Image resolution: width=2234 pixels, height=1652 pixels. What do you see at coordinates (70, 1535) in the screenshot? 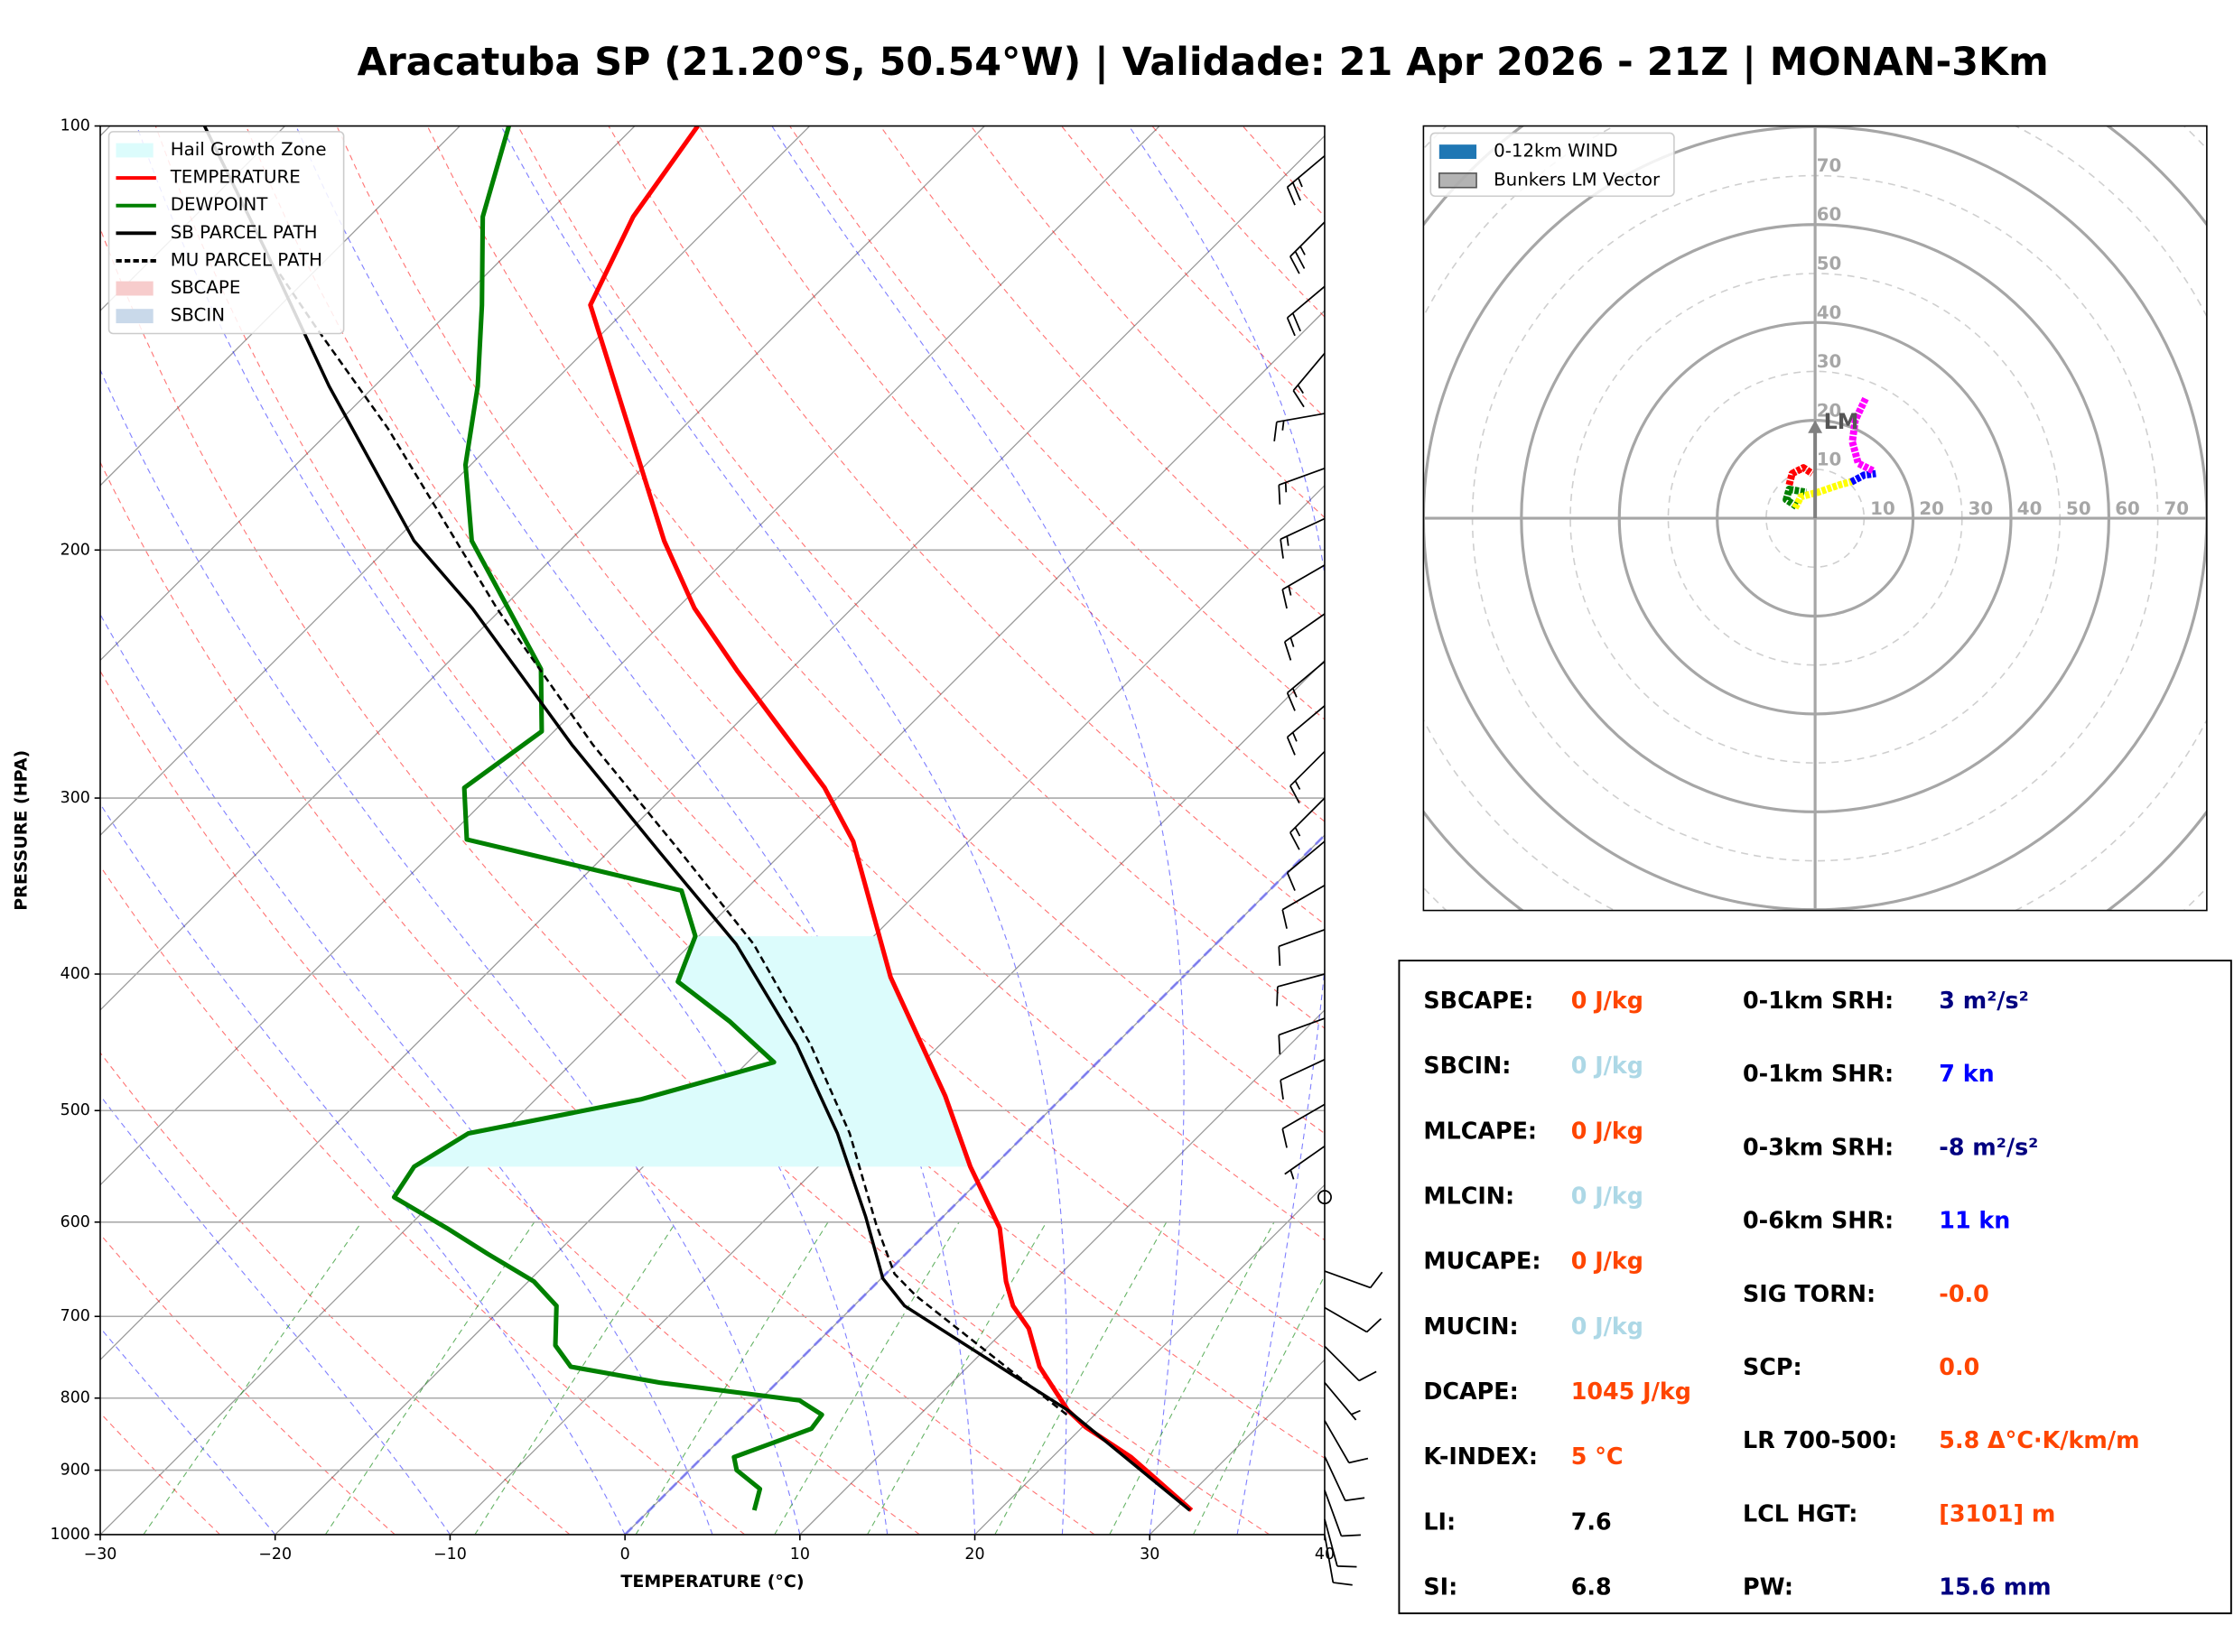
I see `y-tick-label: 1000` at bounding box center [70, 1535].